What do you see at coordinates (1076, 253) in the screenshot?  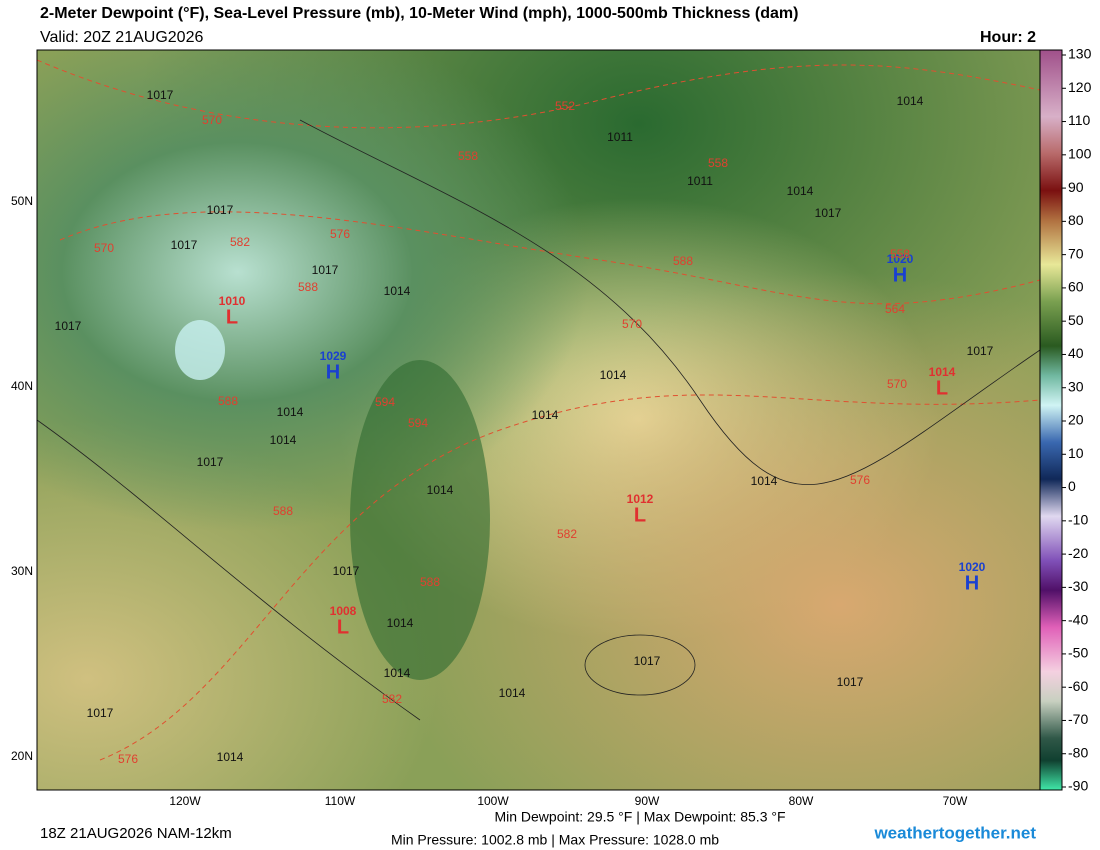 I see `colorbar-label: 70` at bounding box center [1076, 253].